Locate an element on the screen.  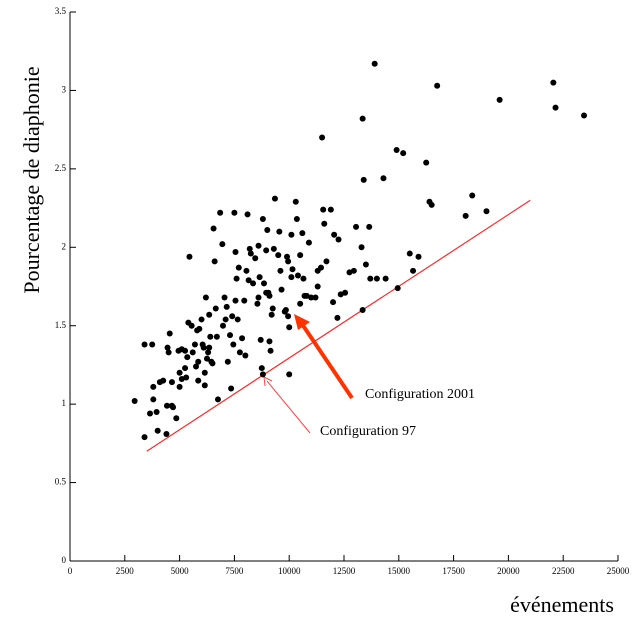
x-tick-label: 2500 is located at coordinates (125, 571).